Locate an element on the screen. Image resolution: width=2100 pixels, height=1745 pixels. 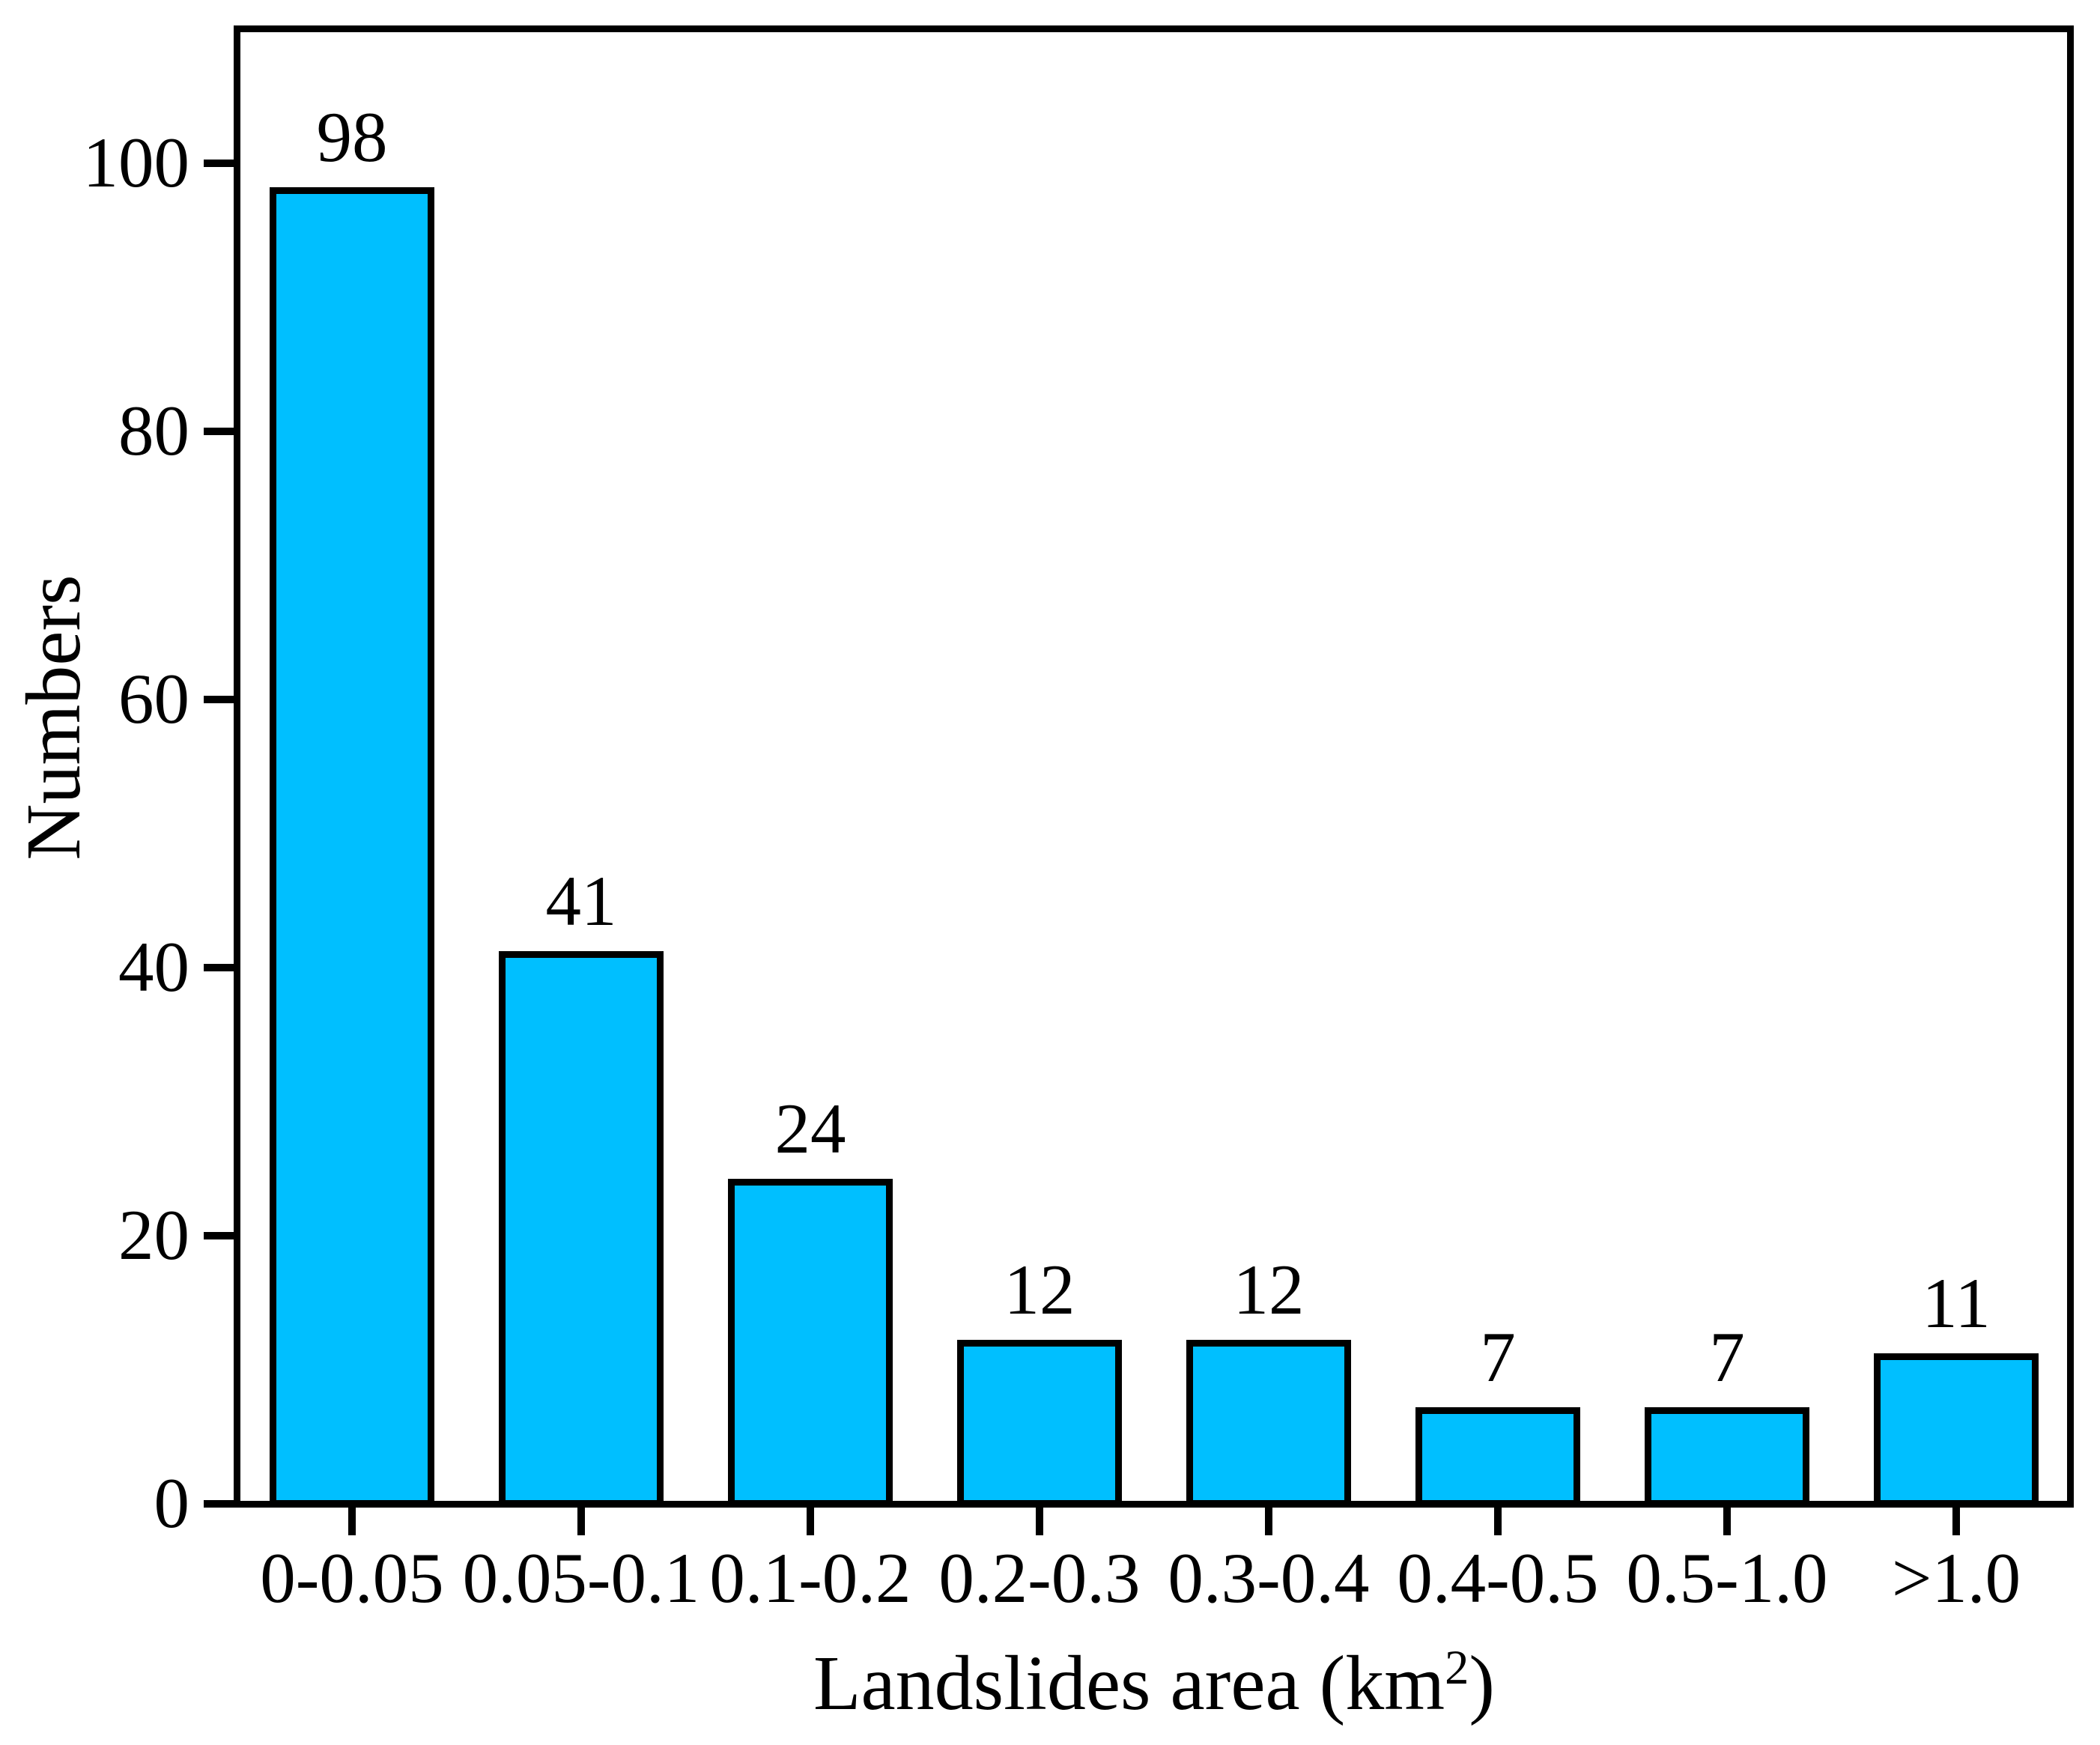
x-axis-title: Landslides area (km2) is located at coordinates (1154, 1693).